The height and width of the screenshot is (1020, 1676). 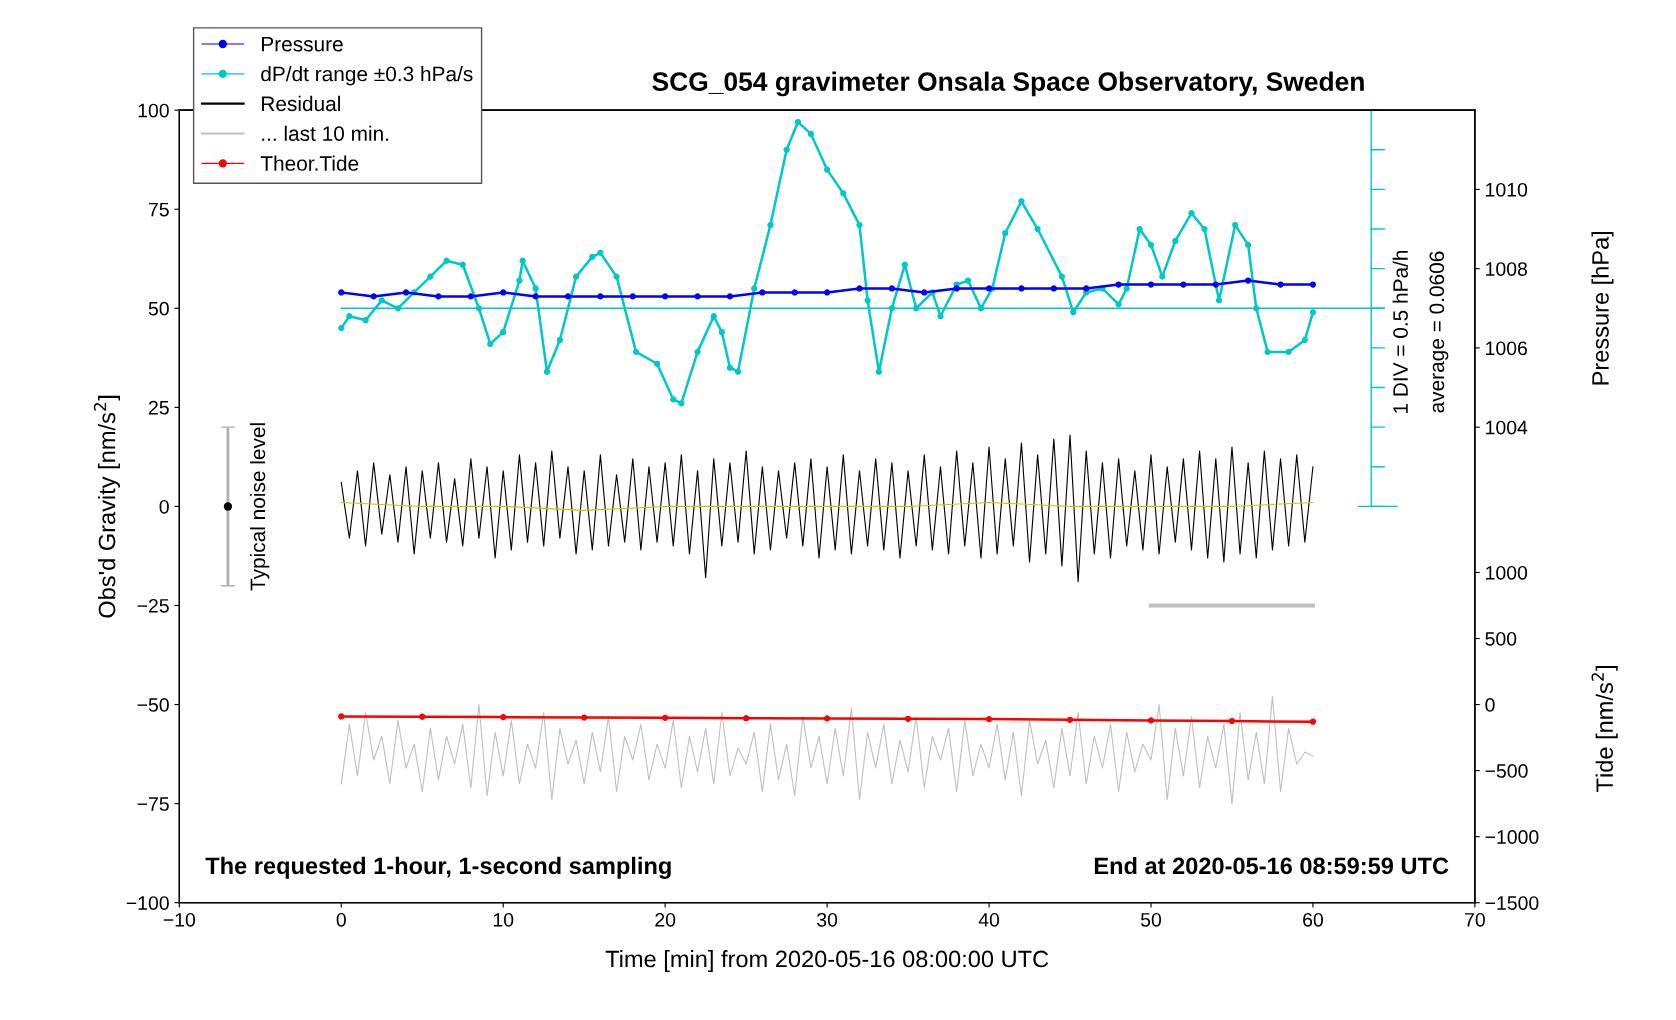 What do you see at coordinates (1313, 919) in the screenshot?
I see `x-tick-label: 60` at bounding box center [1313, 919].